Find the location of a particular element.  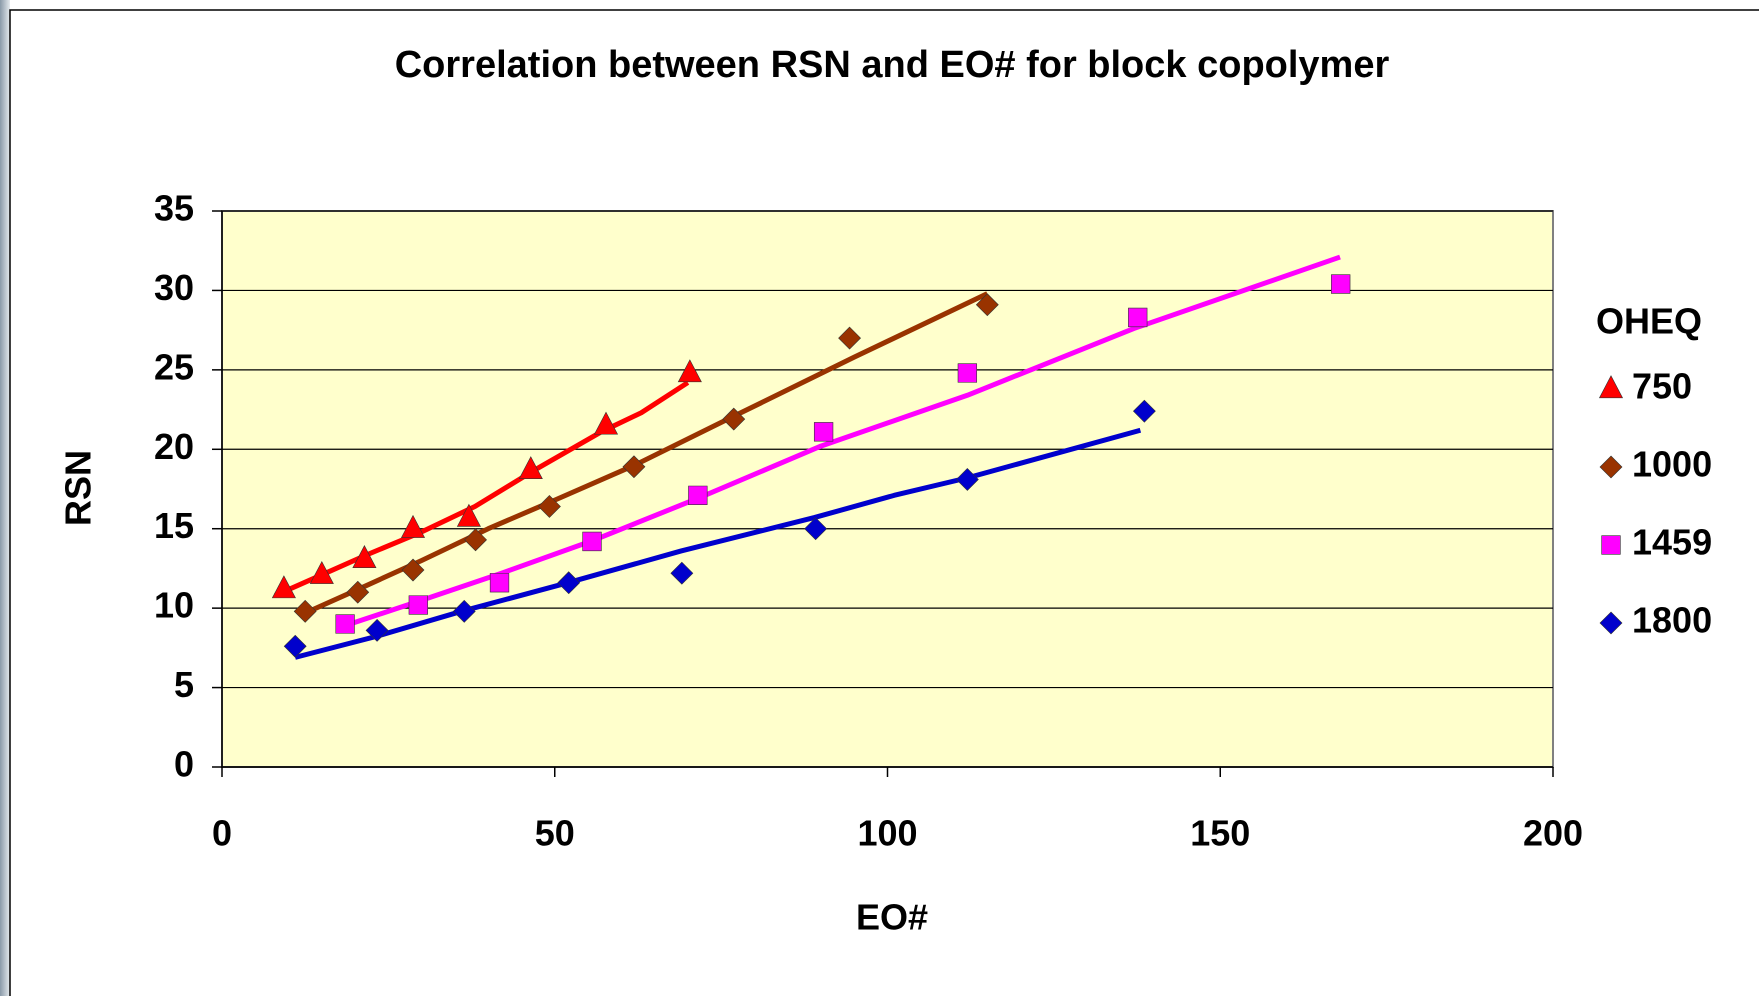

x-tick-label: 200 is located at coordinates (1553, 833).